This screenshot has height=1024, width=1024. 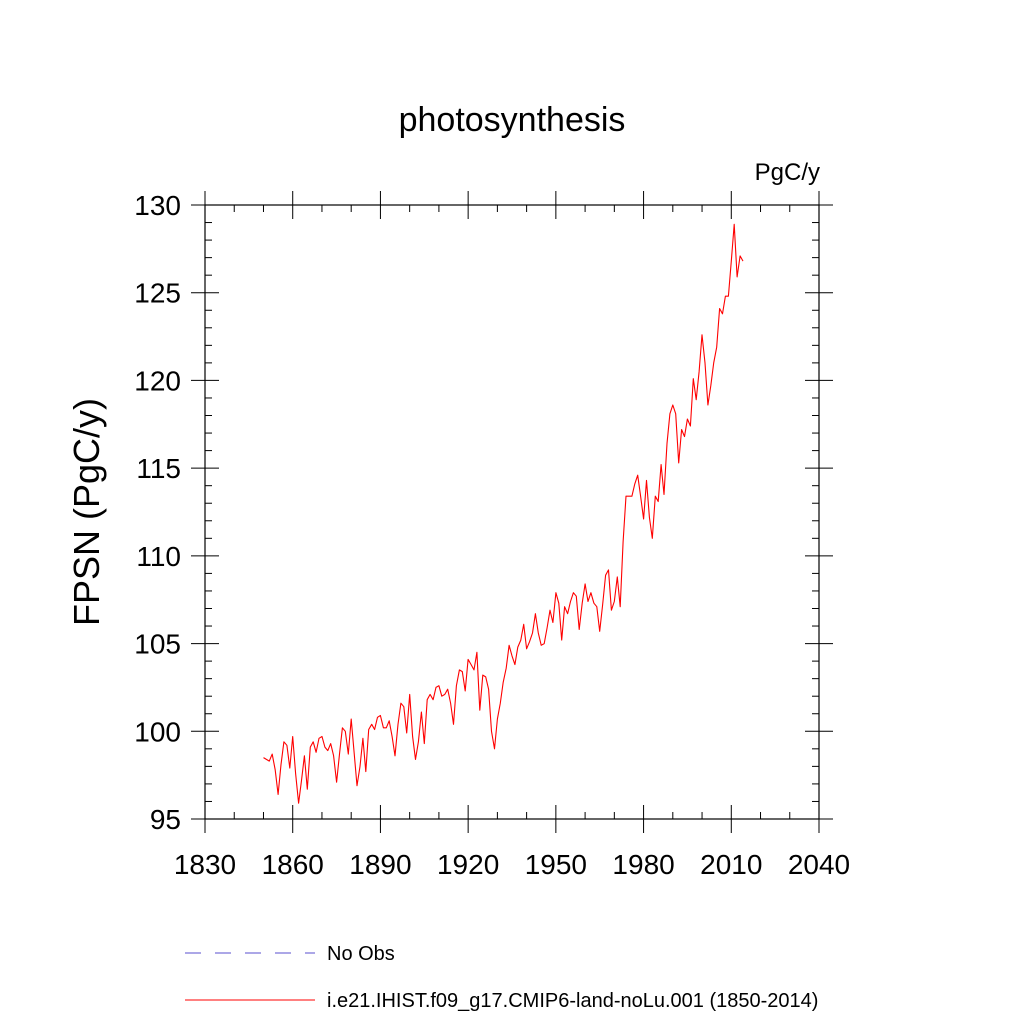 I want to click on y-tick-label: 95, so click(x=165, y=819).